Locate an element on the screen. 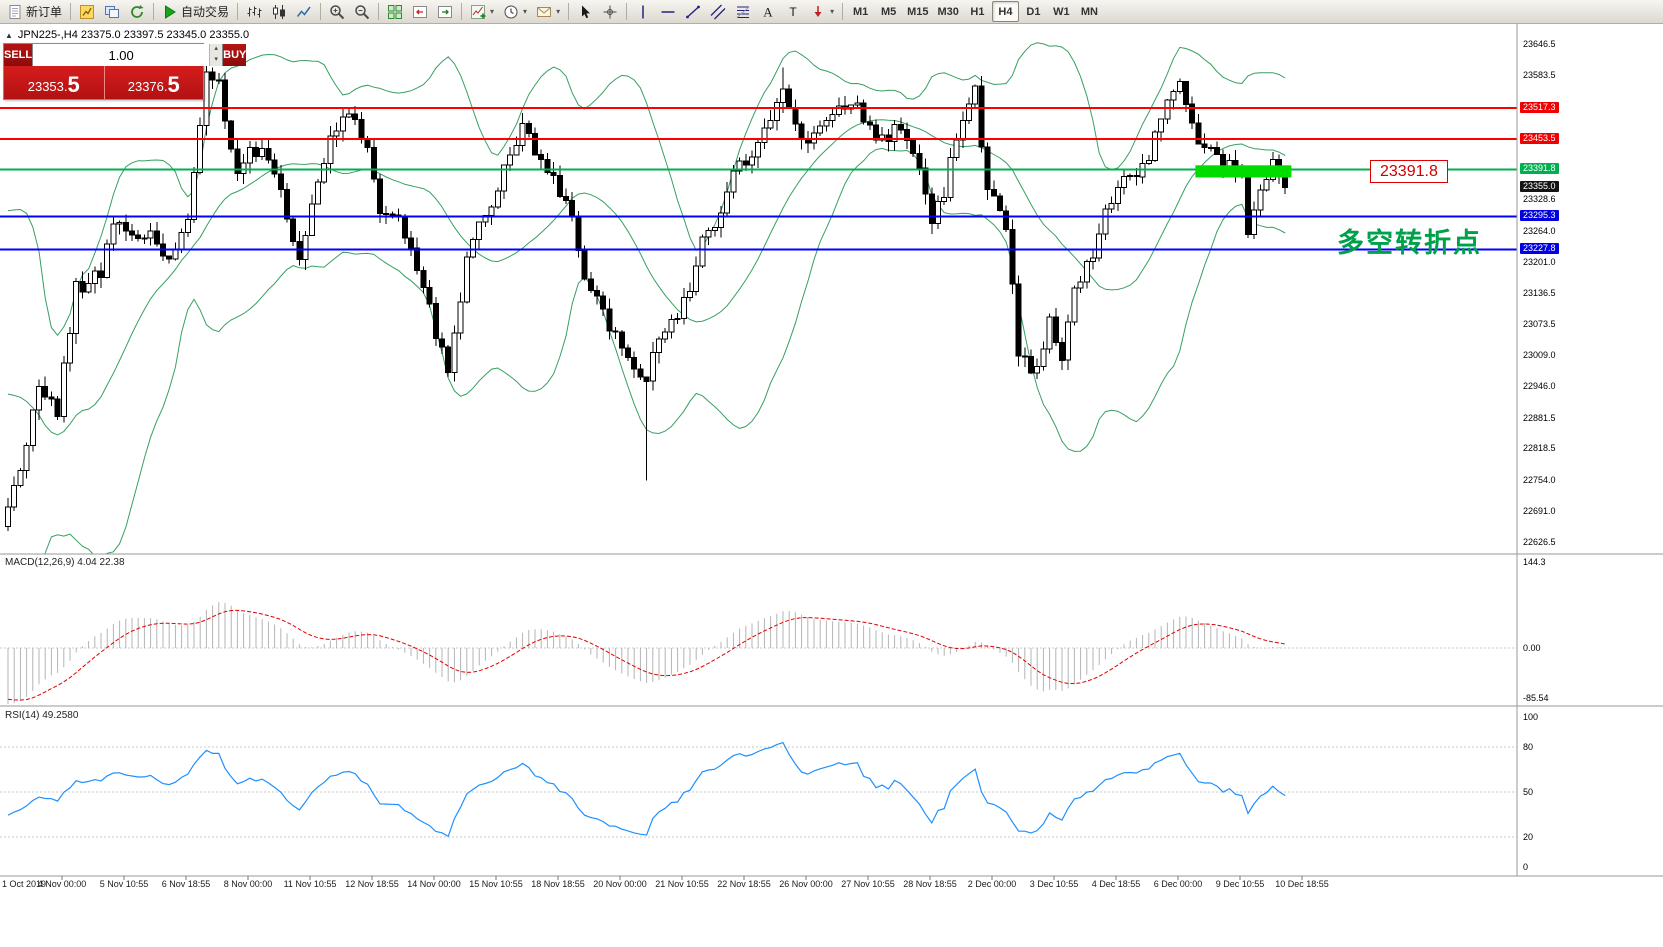  bar-chart-button is located at coordinates (254, 11).